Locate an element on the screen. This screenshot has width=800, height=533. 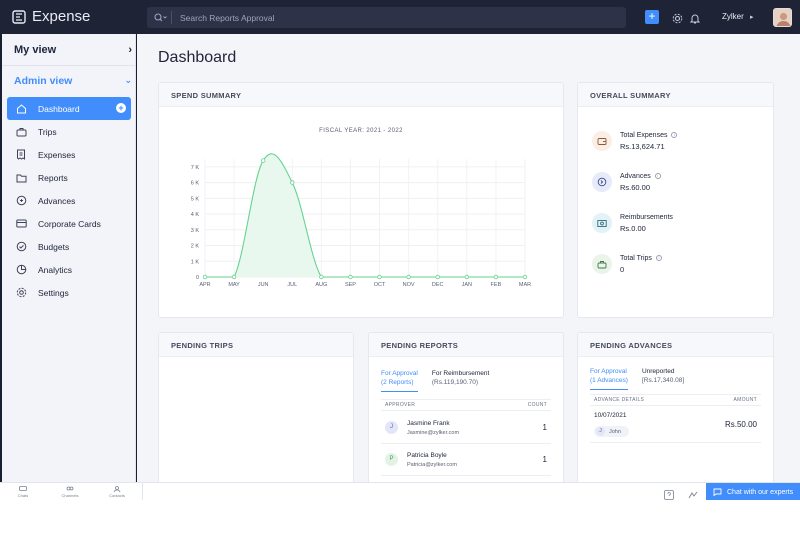
sidebar-item-label: Dashboard is located at coordinates (59, 108).